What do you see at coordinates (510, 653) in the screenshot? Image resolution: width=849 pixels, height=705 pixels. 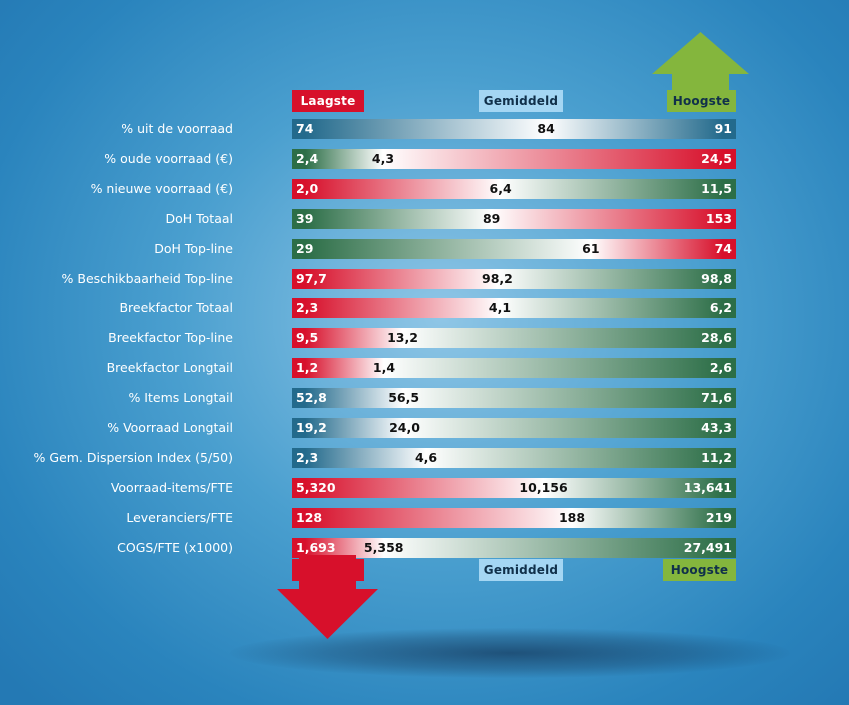 I see `floor-shadow` at bounding box center [510, 653].